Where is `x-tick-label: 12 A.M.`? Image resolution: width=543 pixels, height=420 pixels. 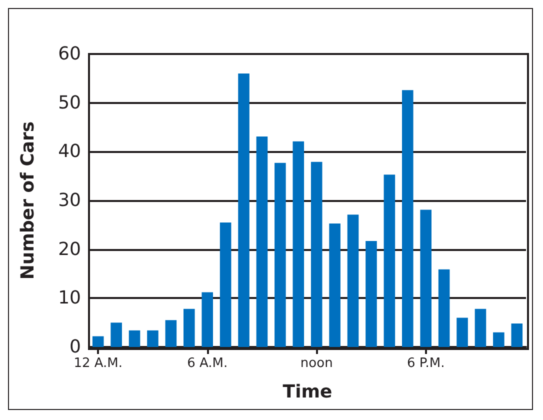
x-tick-label: 12 A.M. is located at coordinates (98, 363).